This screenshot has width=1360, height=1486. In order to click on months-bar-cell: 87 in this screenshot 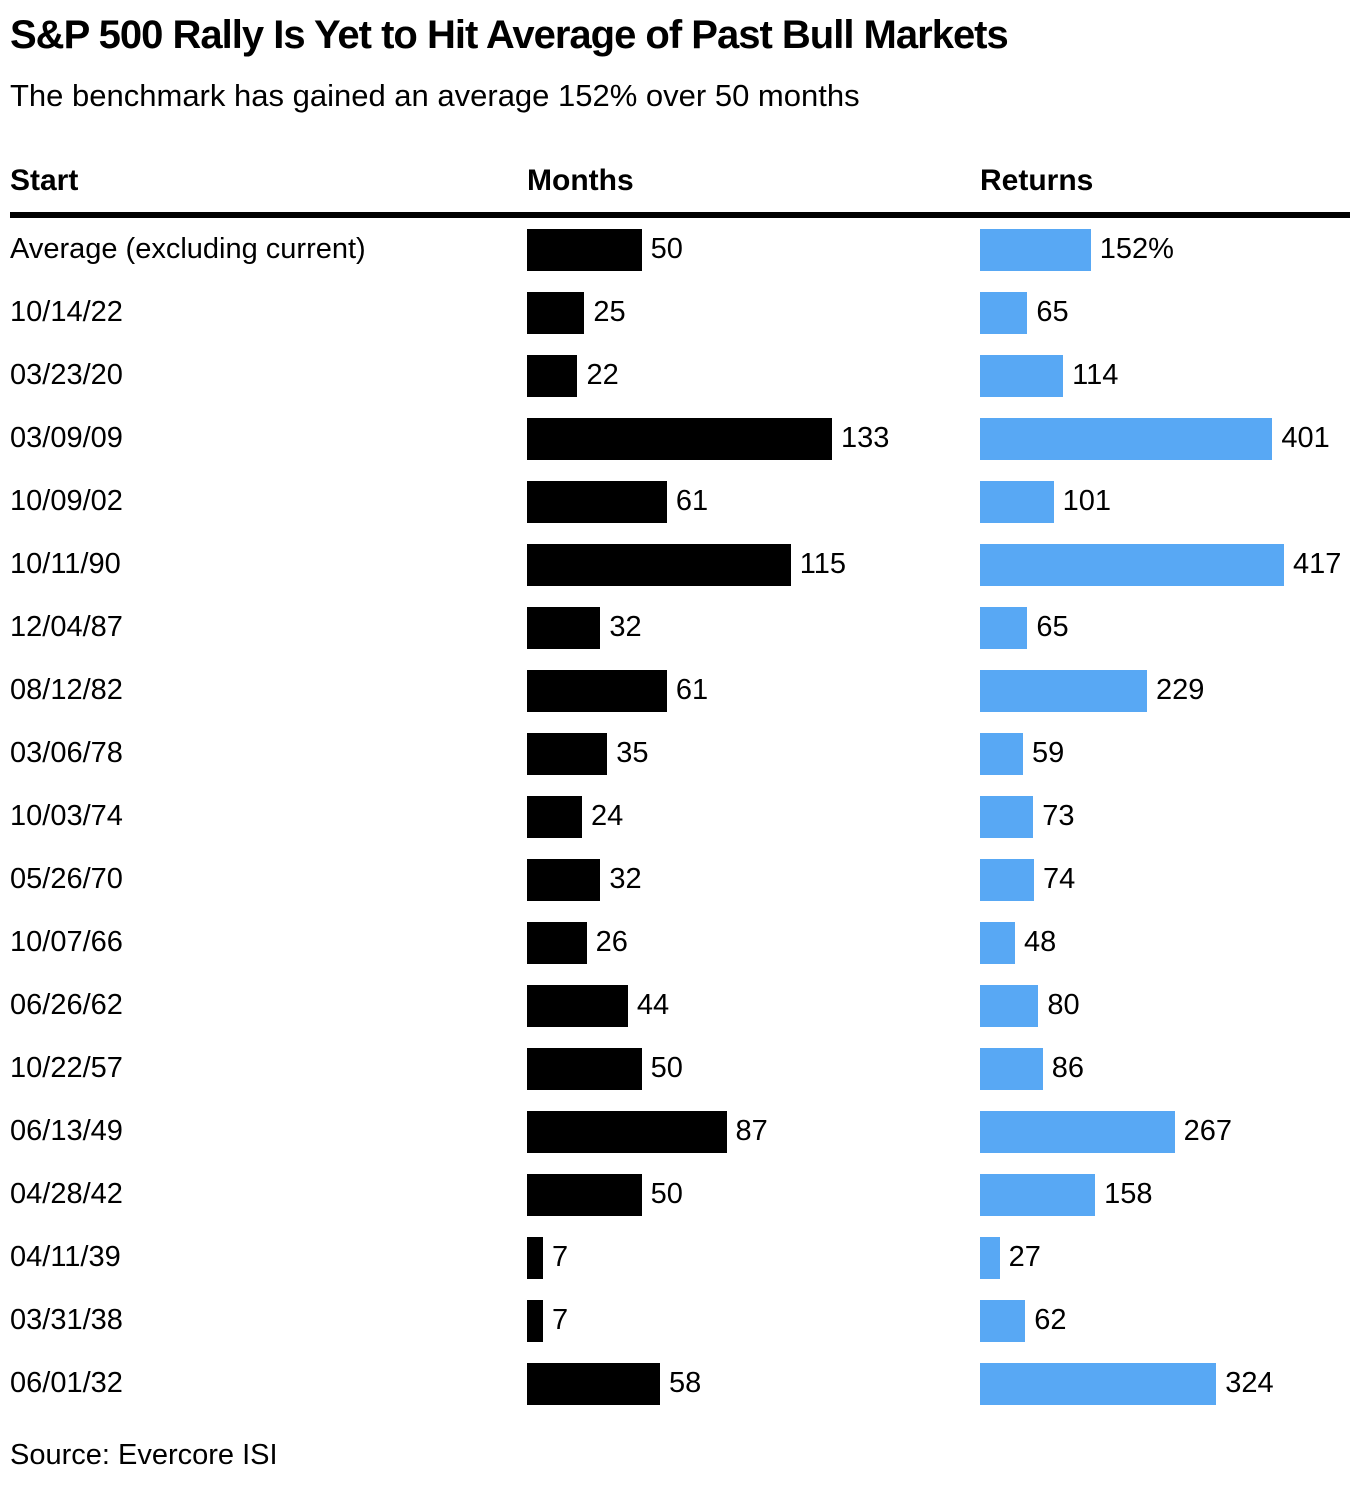, I will do `click(753, 1131)`.